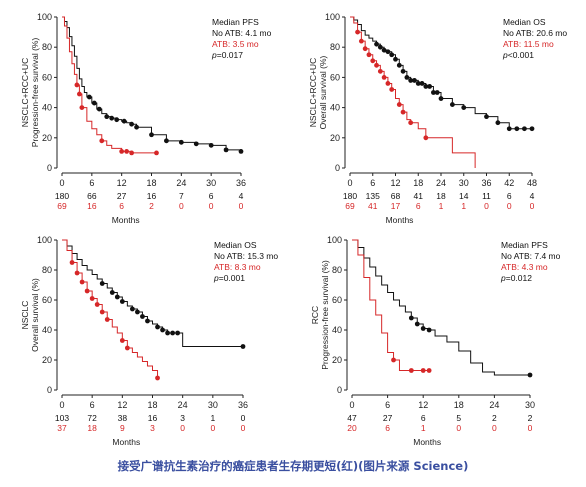  Describe the element at coordinates (423, 428) in the screenshot. I see `risk-count-atb: 1` at that location.